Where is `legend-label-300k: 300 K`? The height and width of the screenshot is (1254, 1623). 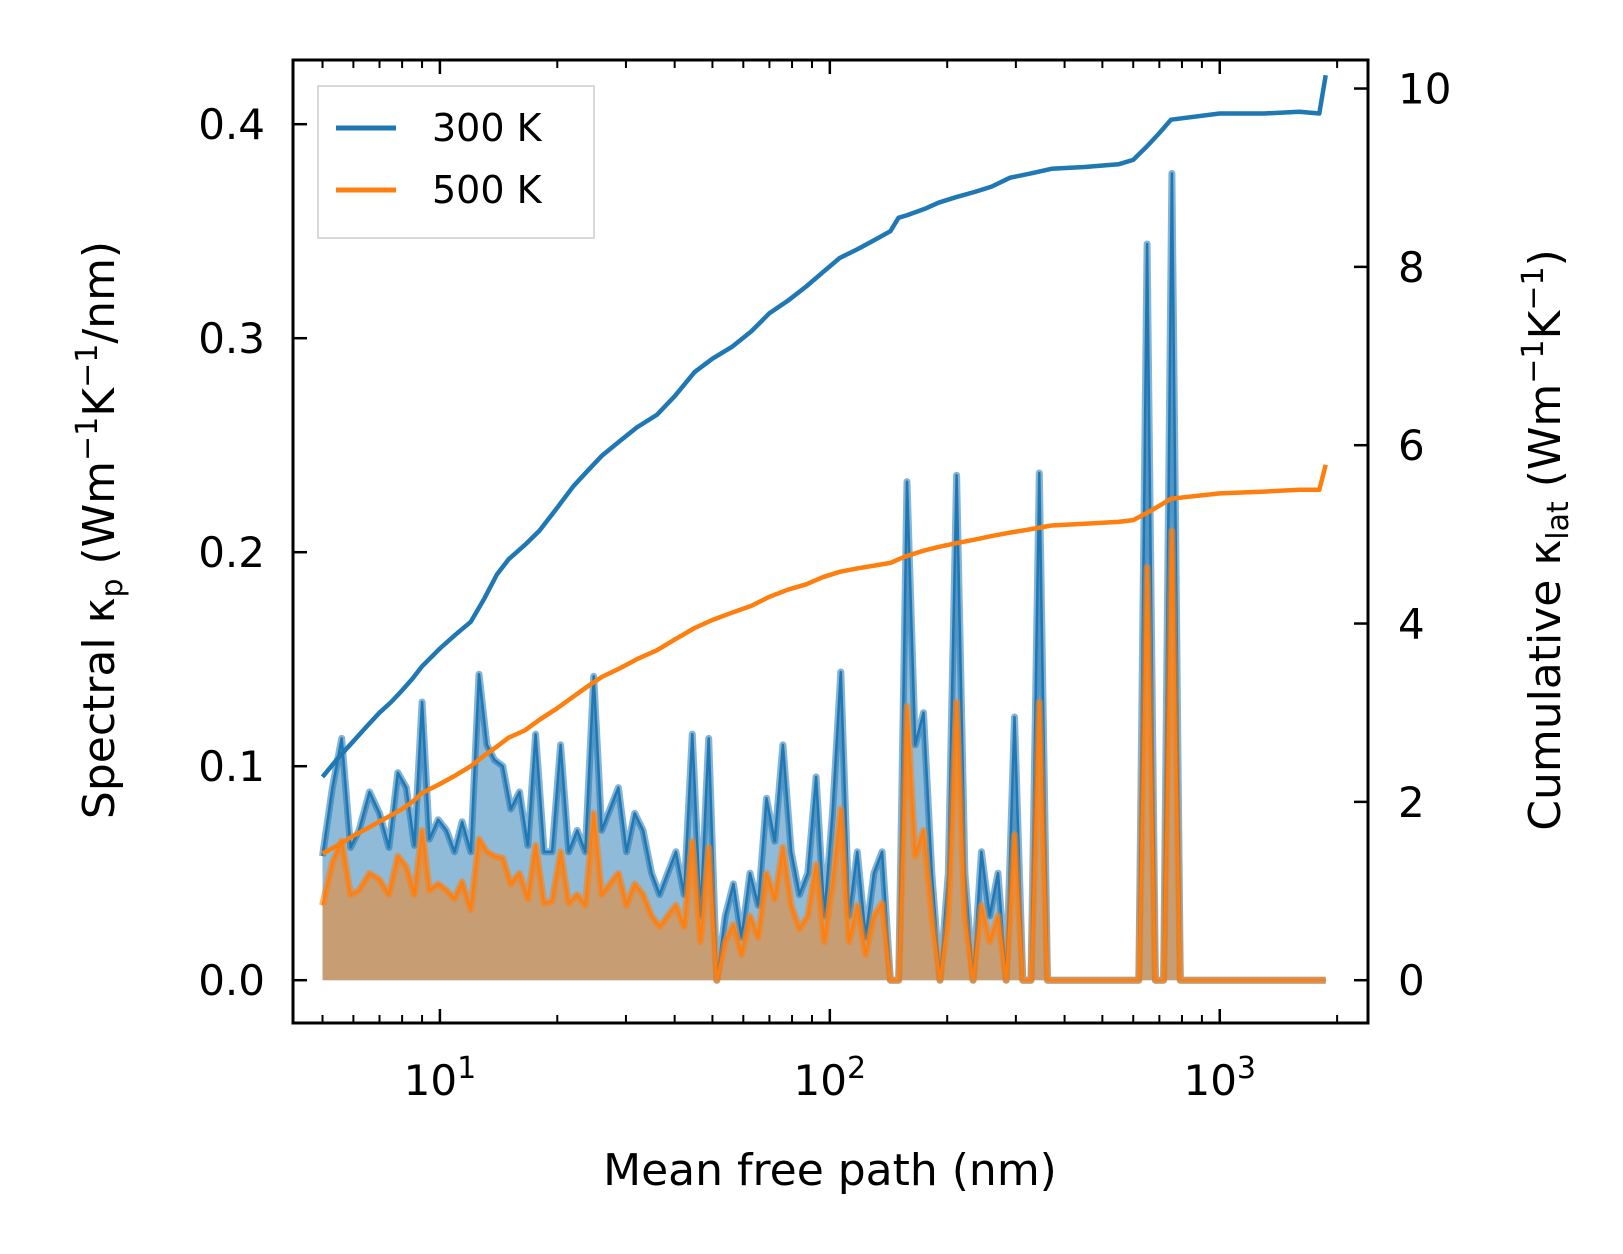
legend-label-300k: 300 K is located at coordinates (487, 128).